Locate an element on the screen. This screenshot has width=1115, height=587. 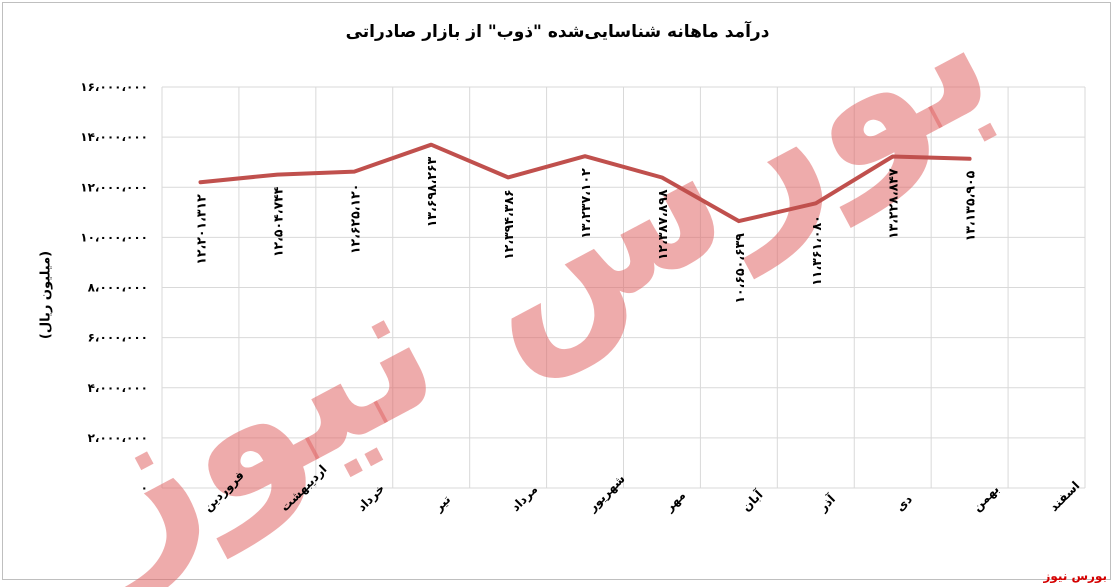
y-tick-label: ۸،۰۰۰،۰۰۰ is located at coordinates (118, 288).